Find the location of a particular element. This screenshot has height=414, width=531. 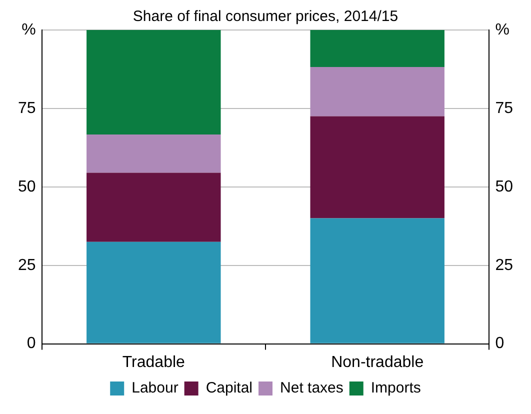

legend-label: Labour is located at coordinates (155, 388).